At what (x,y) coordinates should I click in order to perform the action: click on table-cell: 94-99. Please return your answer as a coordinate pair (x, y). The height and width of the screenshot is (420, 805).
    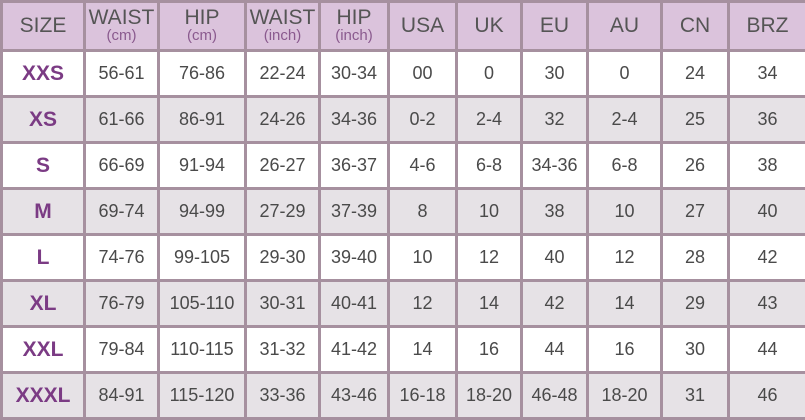
    Looking at the image, I should click on (202, 211).